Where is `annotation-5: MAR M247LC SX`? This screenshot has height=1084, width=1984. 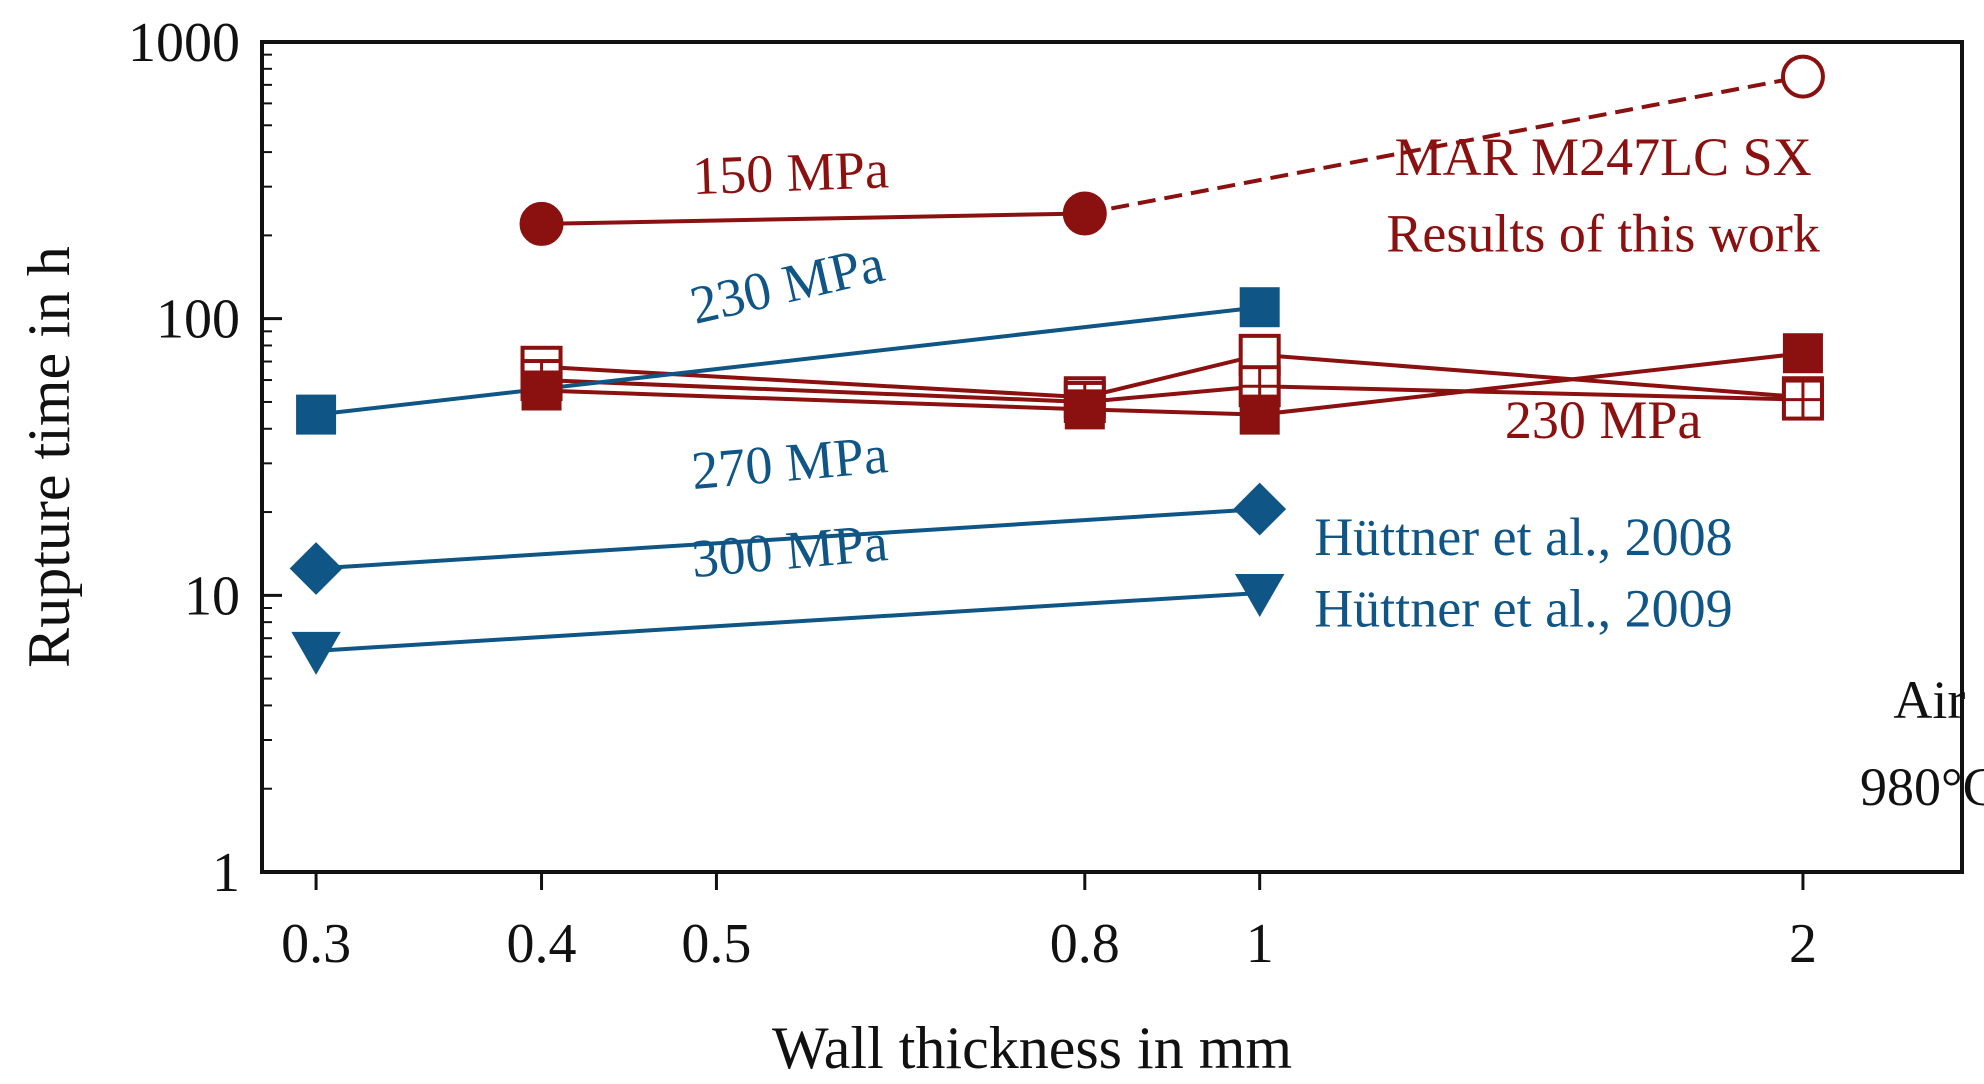
annotation-5: MAR M247LC SX is located at coordinates (1603, 157).